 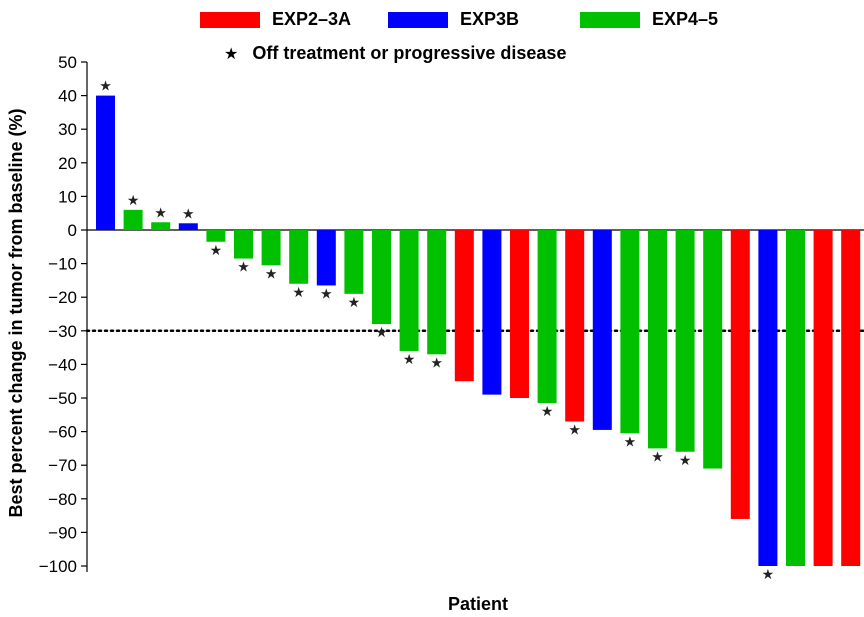 What do you see at coordinates (67, 96) in the screenshot?
I see `y-tick-label: 40` at bounding box center [67, 96].